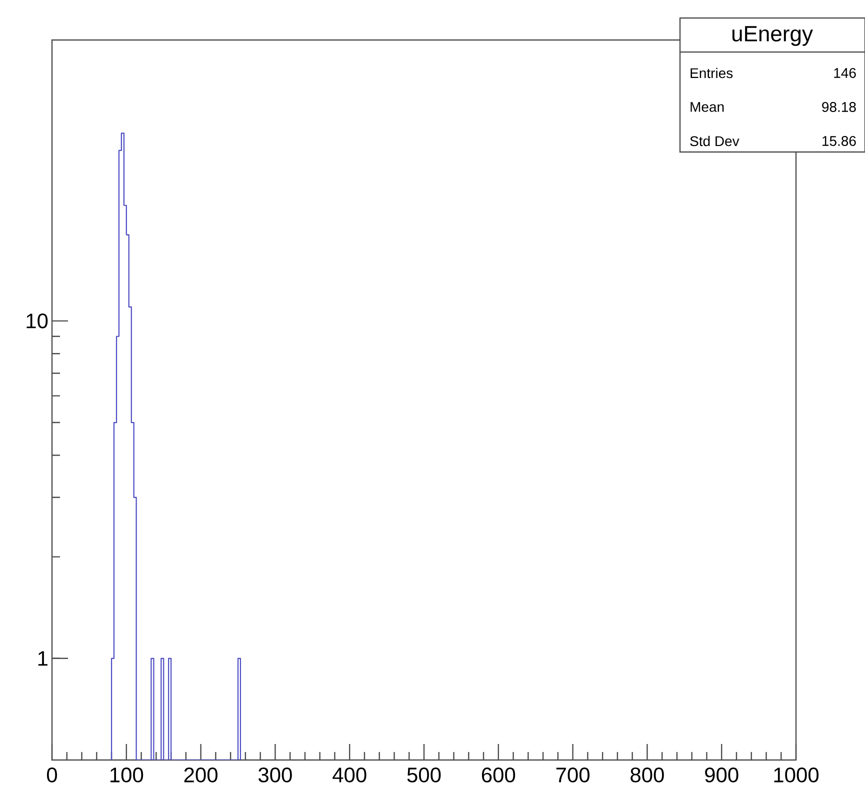 Image resolution: width=865 pixels, height=796 pixels. Describe the element at coordinates (52, 775) in the screenshot. I see `x-tick-label: 0` at that location.